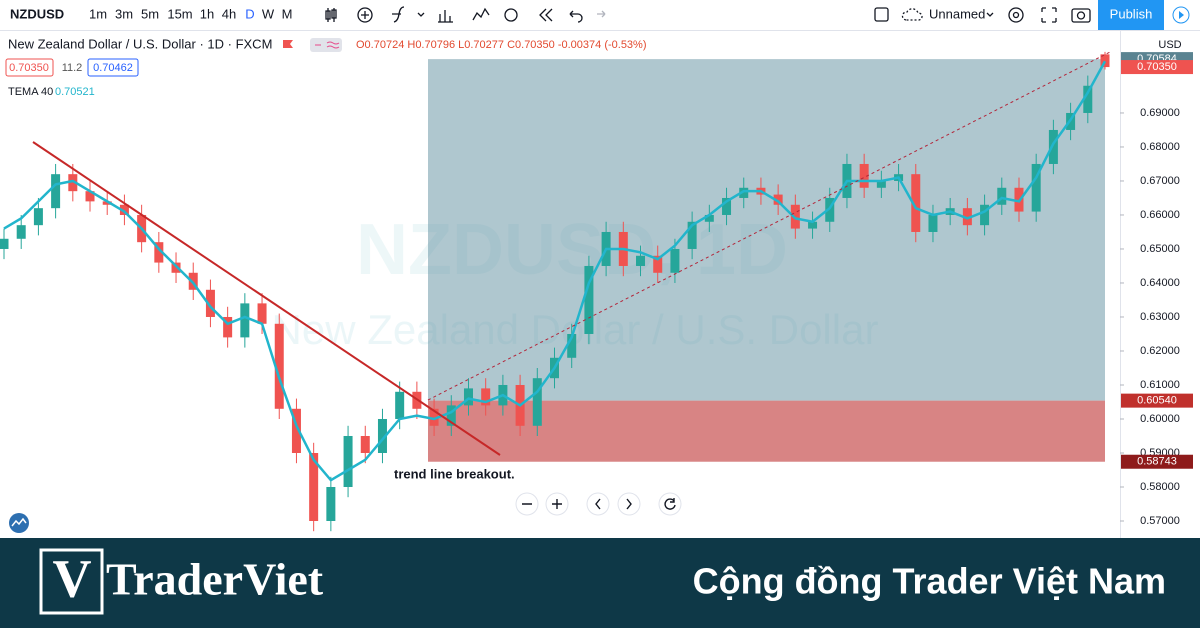 This screenshot has height=628, width=1200. Describe the element at coordinates (1160, 215) in the screenshot. I see `y-tick-label: 0.66000` at that location.